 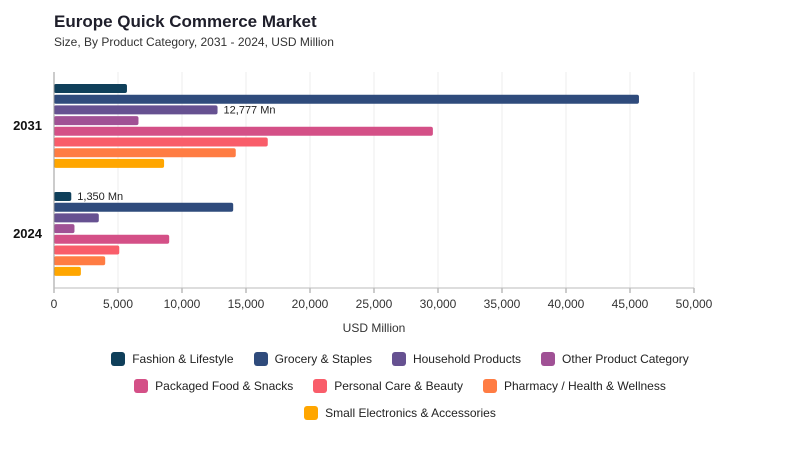 I want to click on legend-item: Pharmacy / Health & Wellness, so click(x=574, y=386).